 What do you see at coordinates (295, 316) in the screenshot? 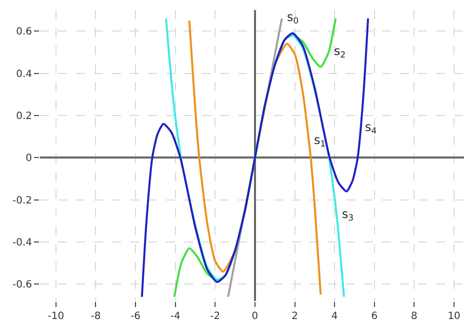
I see `x-tick-label: 2` at bounding box center [295, 316].